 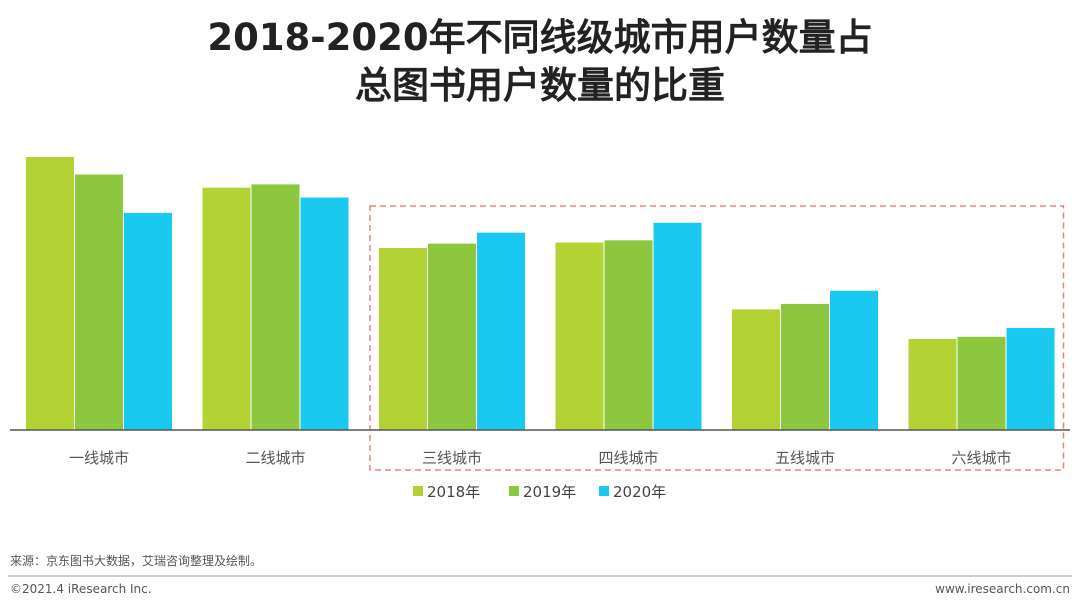 What do you see at coordinates (324, 313) in the screenshot?
I see `bar-2020年-二线城市` at bounding box center [324, 313].